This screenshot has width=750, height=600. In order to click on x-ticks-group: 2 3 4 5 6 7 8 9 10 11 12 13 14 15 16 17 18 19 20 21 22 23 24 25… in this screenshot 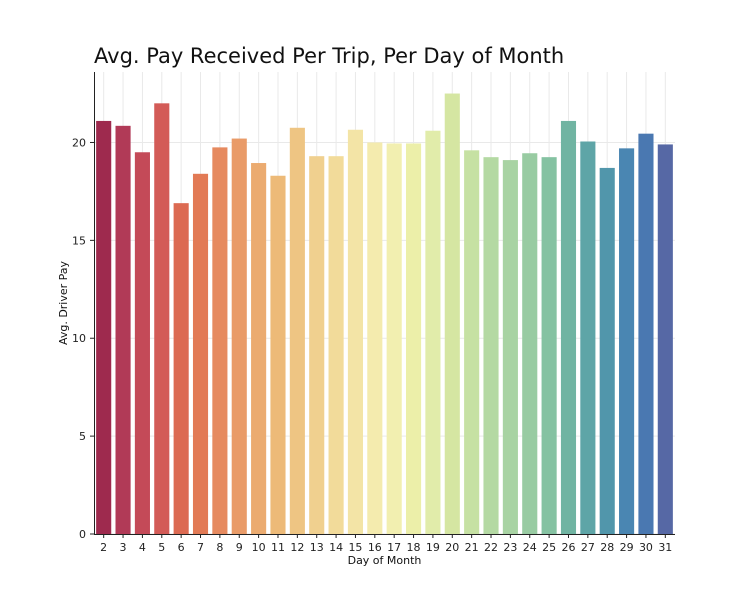, I will do `click(386, 544)`.